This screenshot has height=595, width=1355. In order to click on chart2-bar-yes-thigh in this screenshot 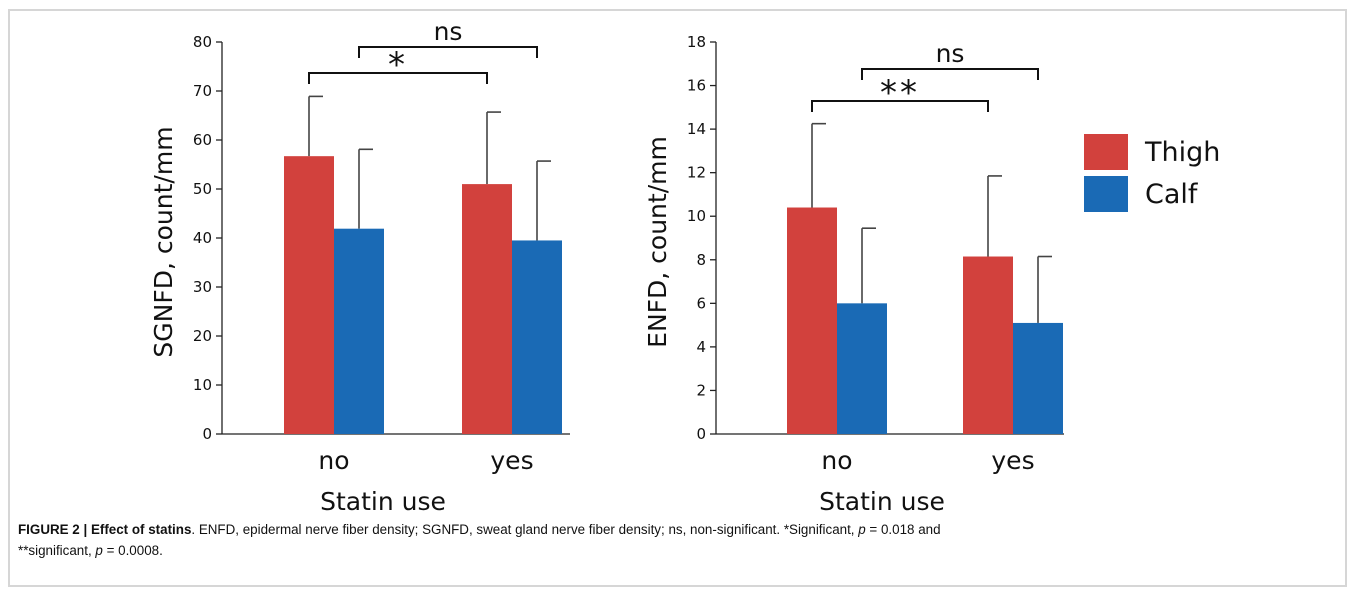, I will do `click(988, 345)`.